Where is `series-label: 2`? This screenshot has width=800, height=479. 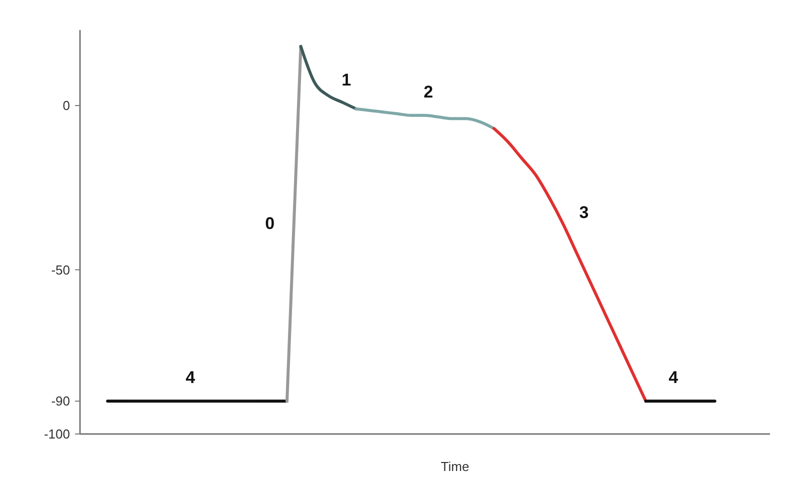 series-label: 2 is located at coordinates (429, 92).